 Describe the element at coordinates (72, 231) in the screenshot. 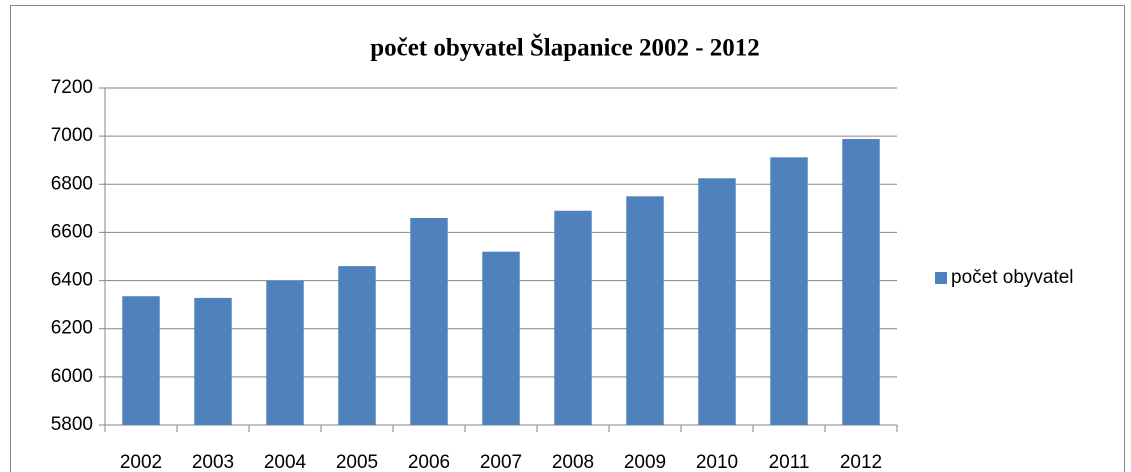

I see `y-tick-label: 6600` at that location.